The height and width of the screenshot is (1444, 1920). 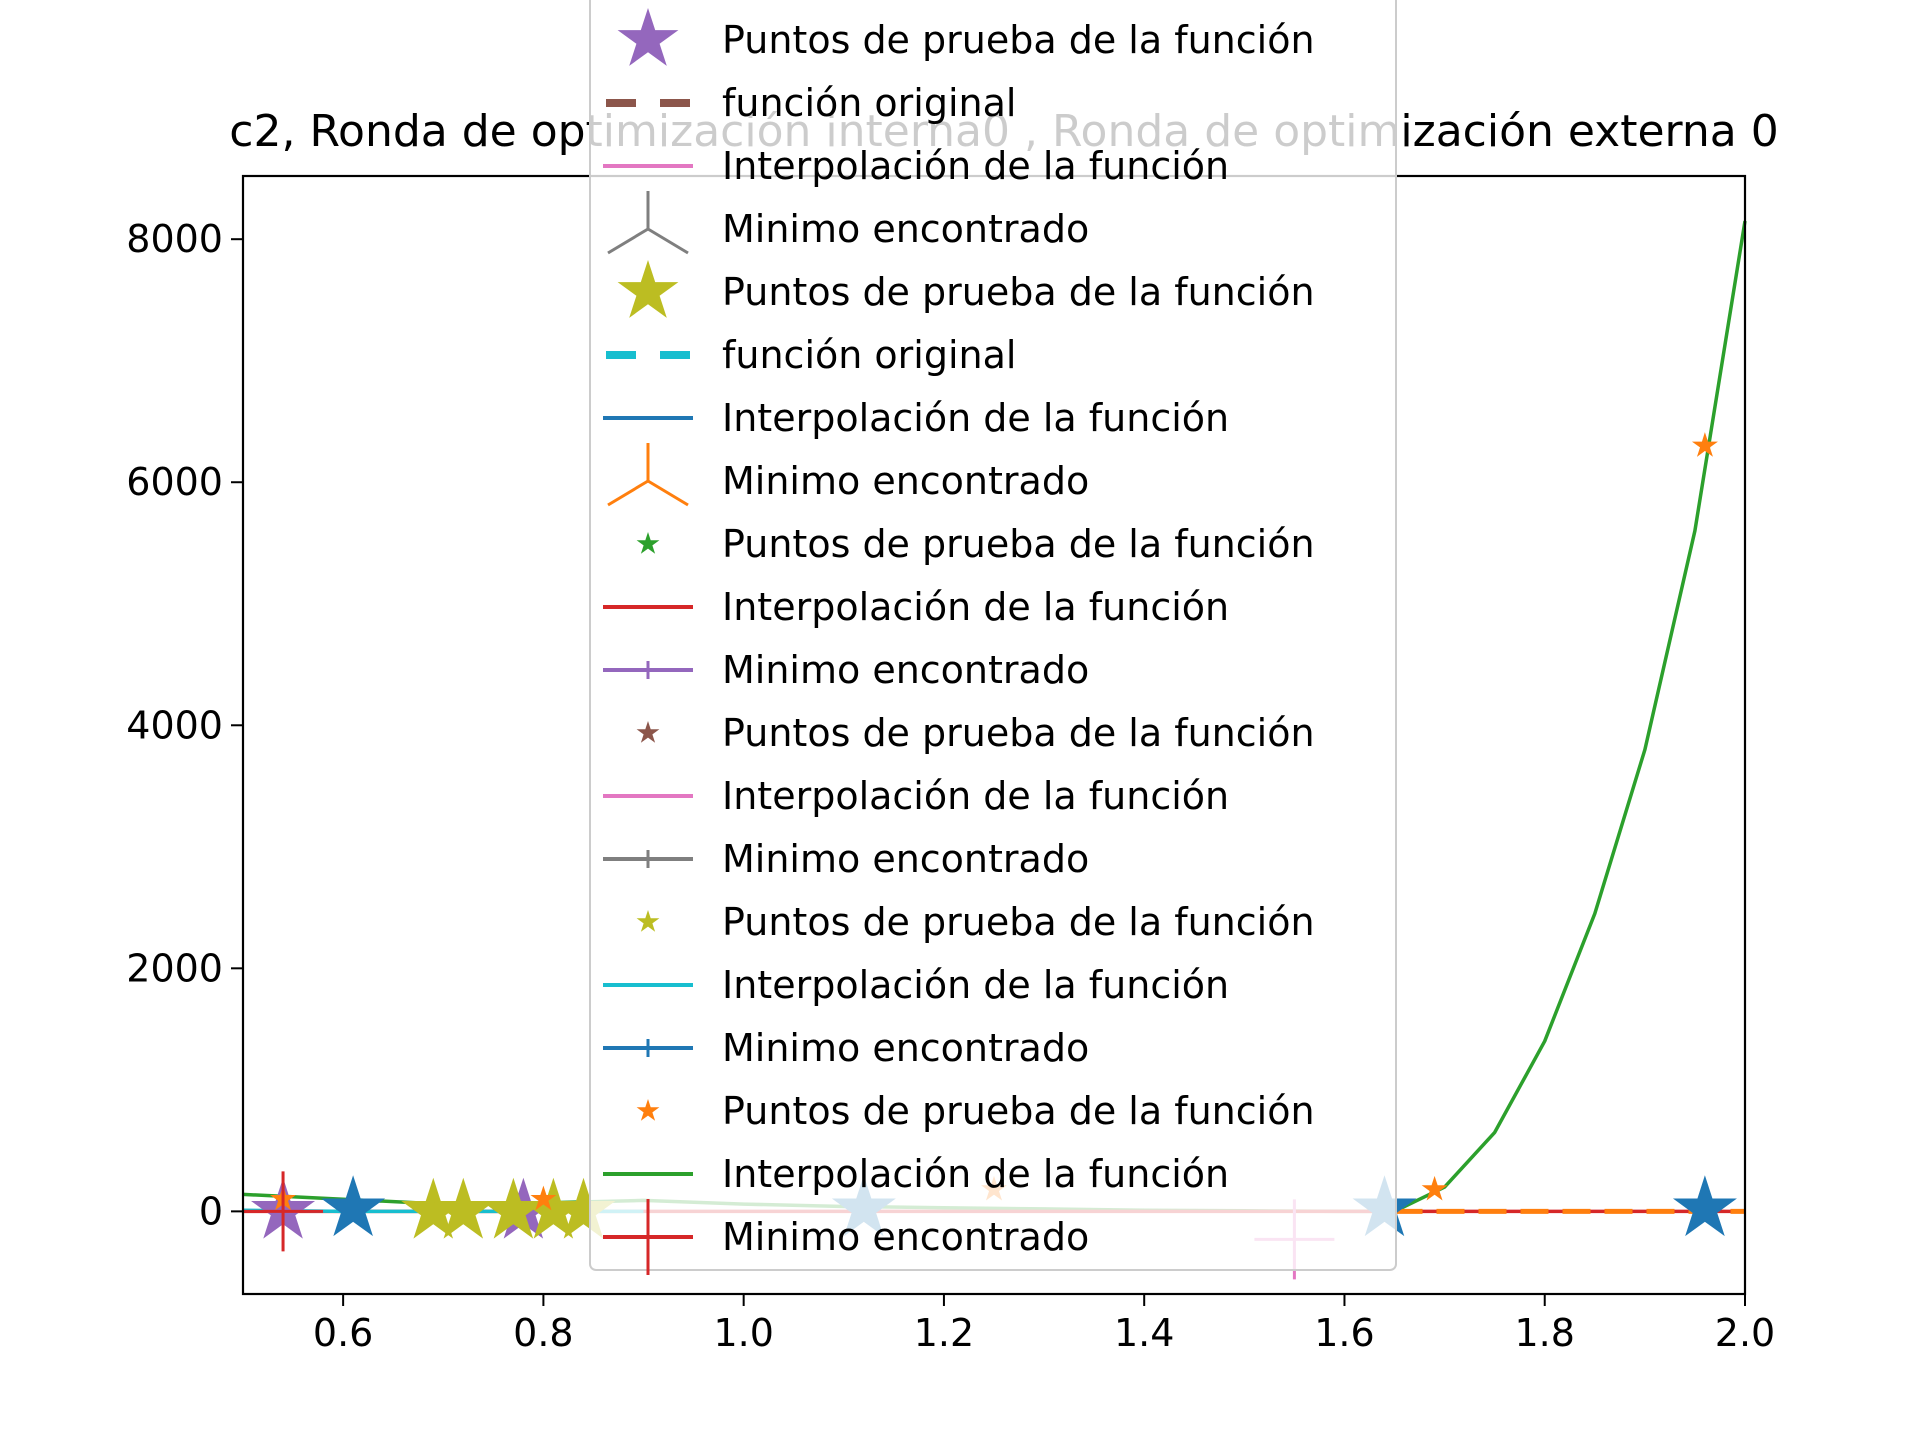 What do you see at coordinates (174, 725) in the screenshot?
I see `y-tick-label: 4000` at bounding box center [174, 725].